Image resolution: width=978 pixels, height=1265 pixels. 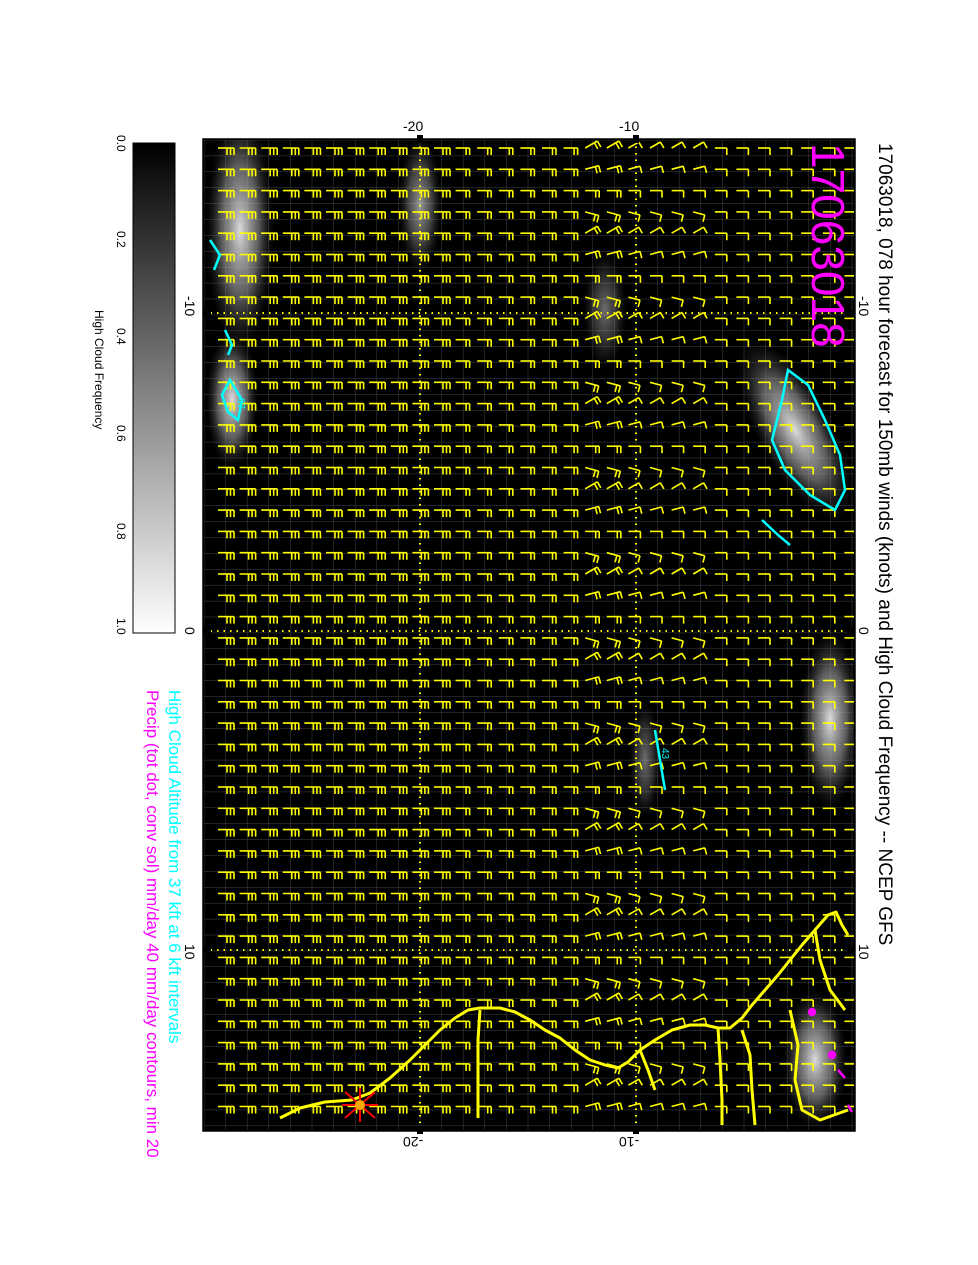 I want to click on cloud-patch, so click(x=795, y=430).